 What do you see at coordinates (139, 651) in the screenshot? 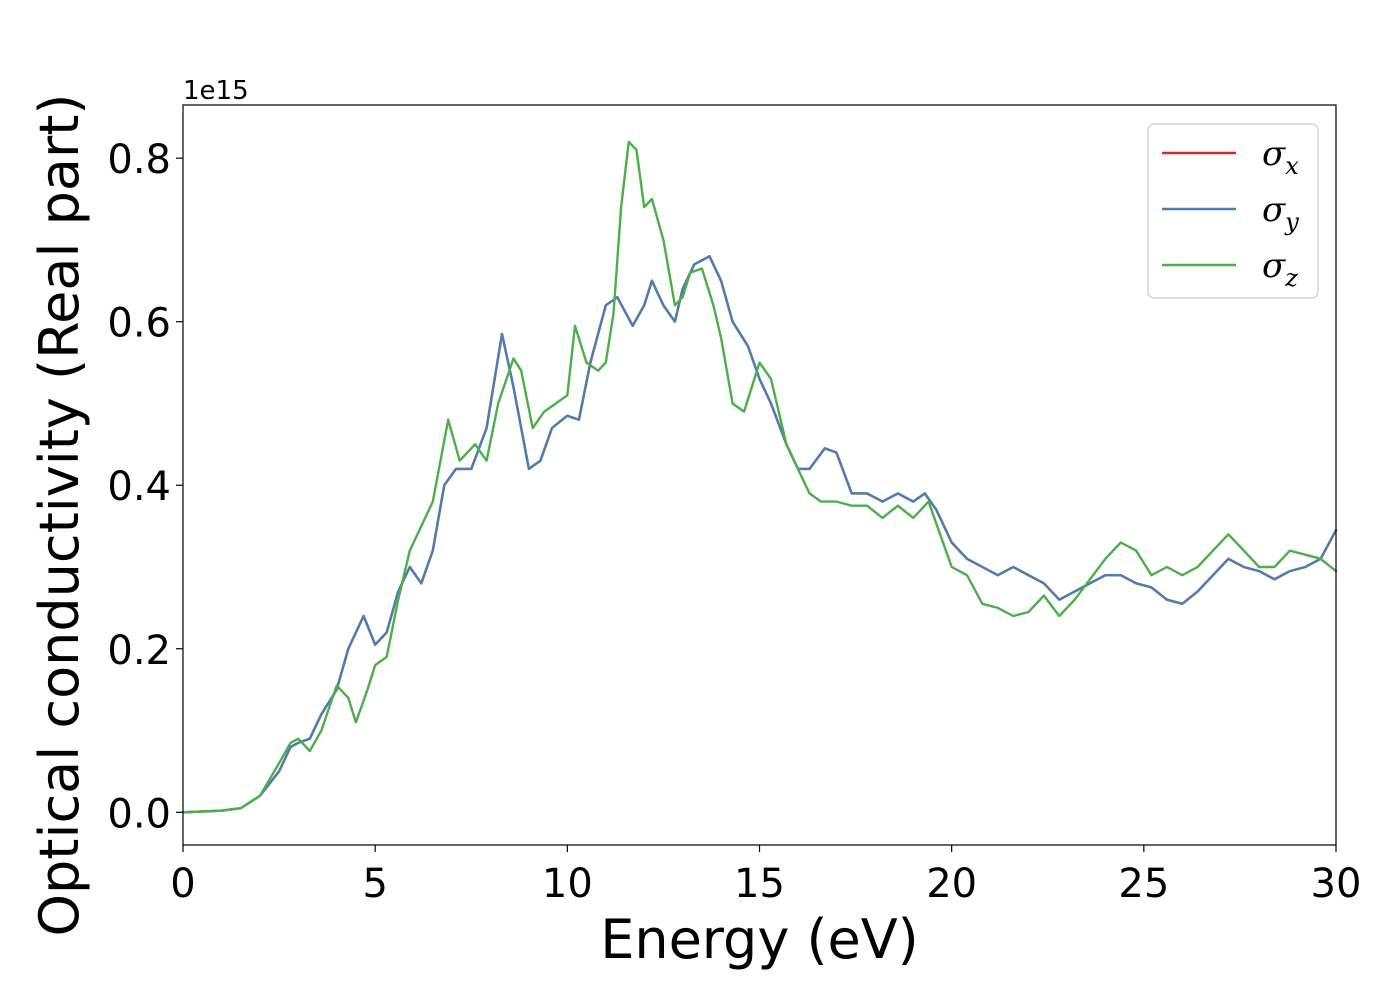
I see `y-tick-label: 0.2` at bounding box center [139, 651].